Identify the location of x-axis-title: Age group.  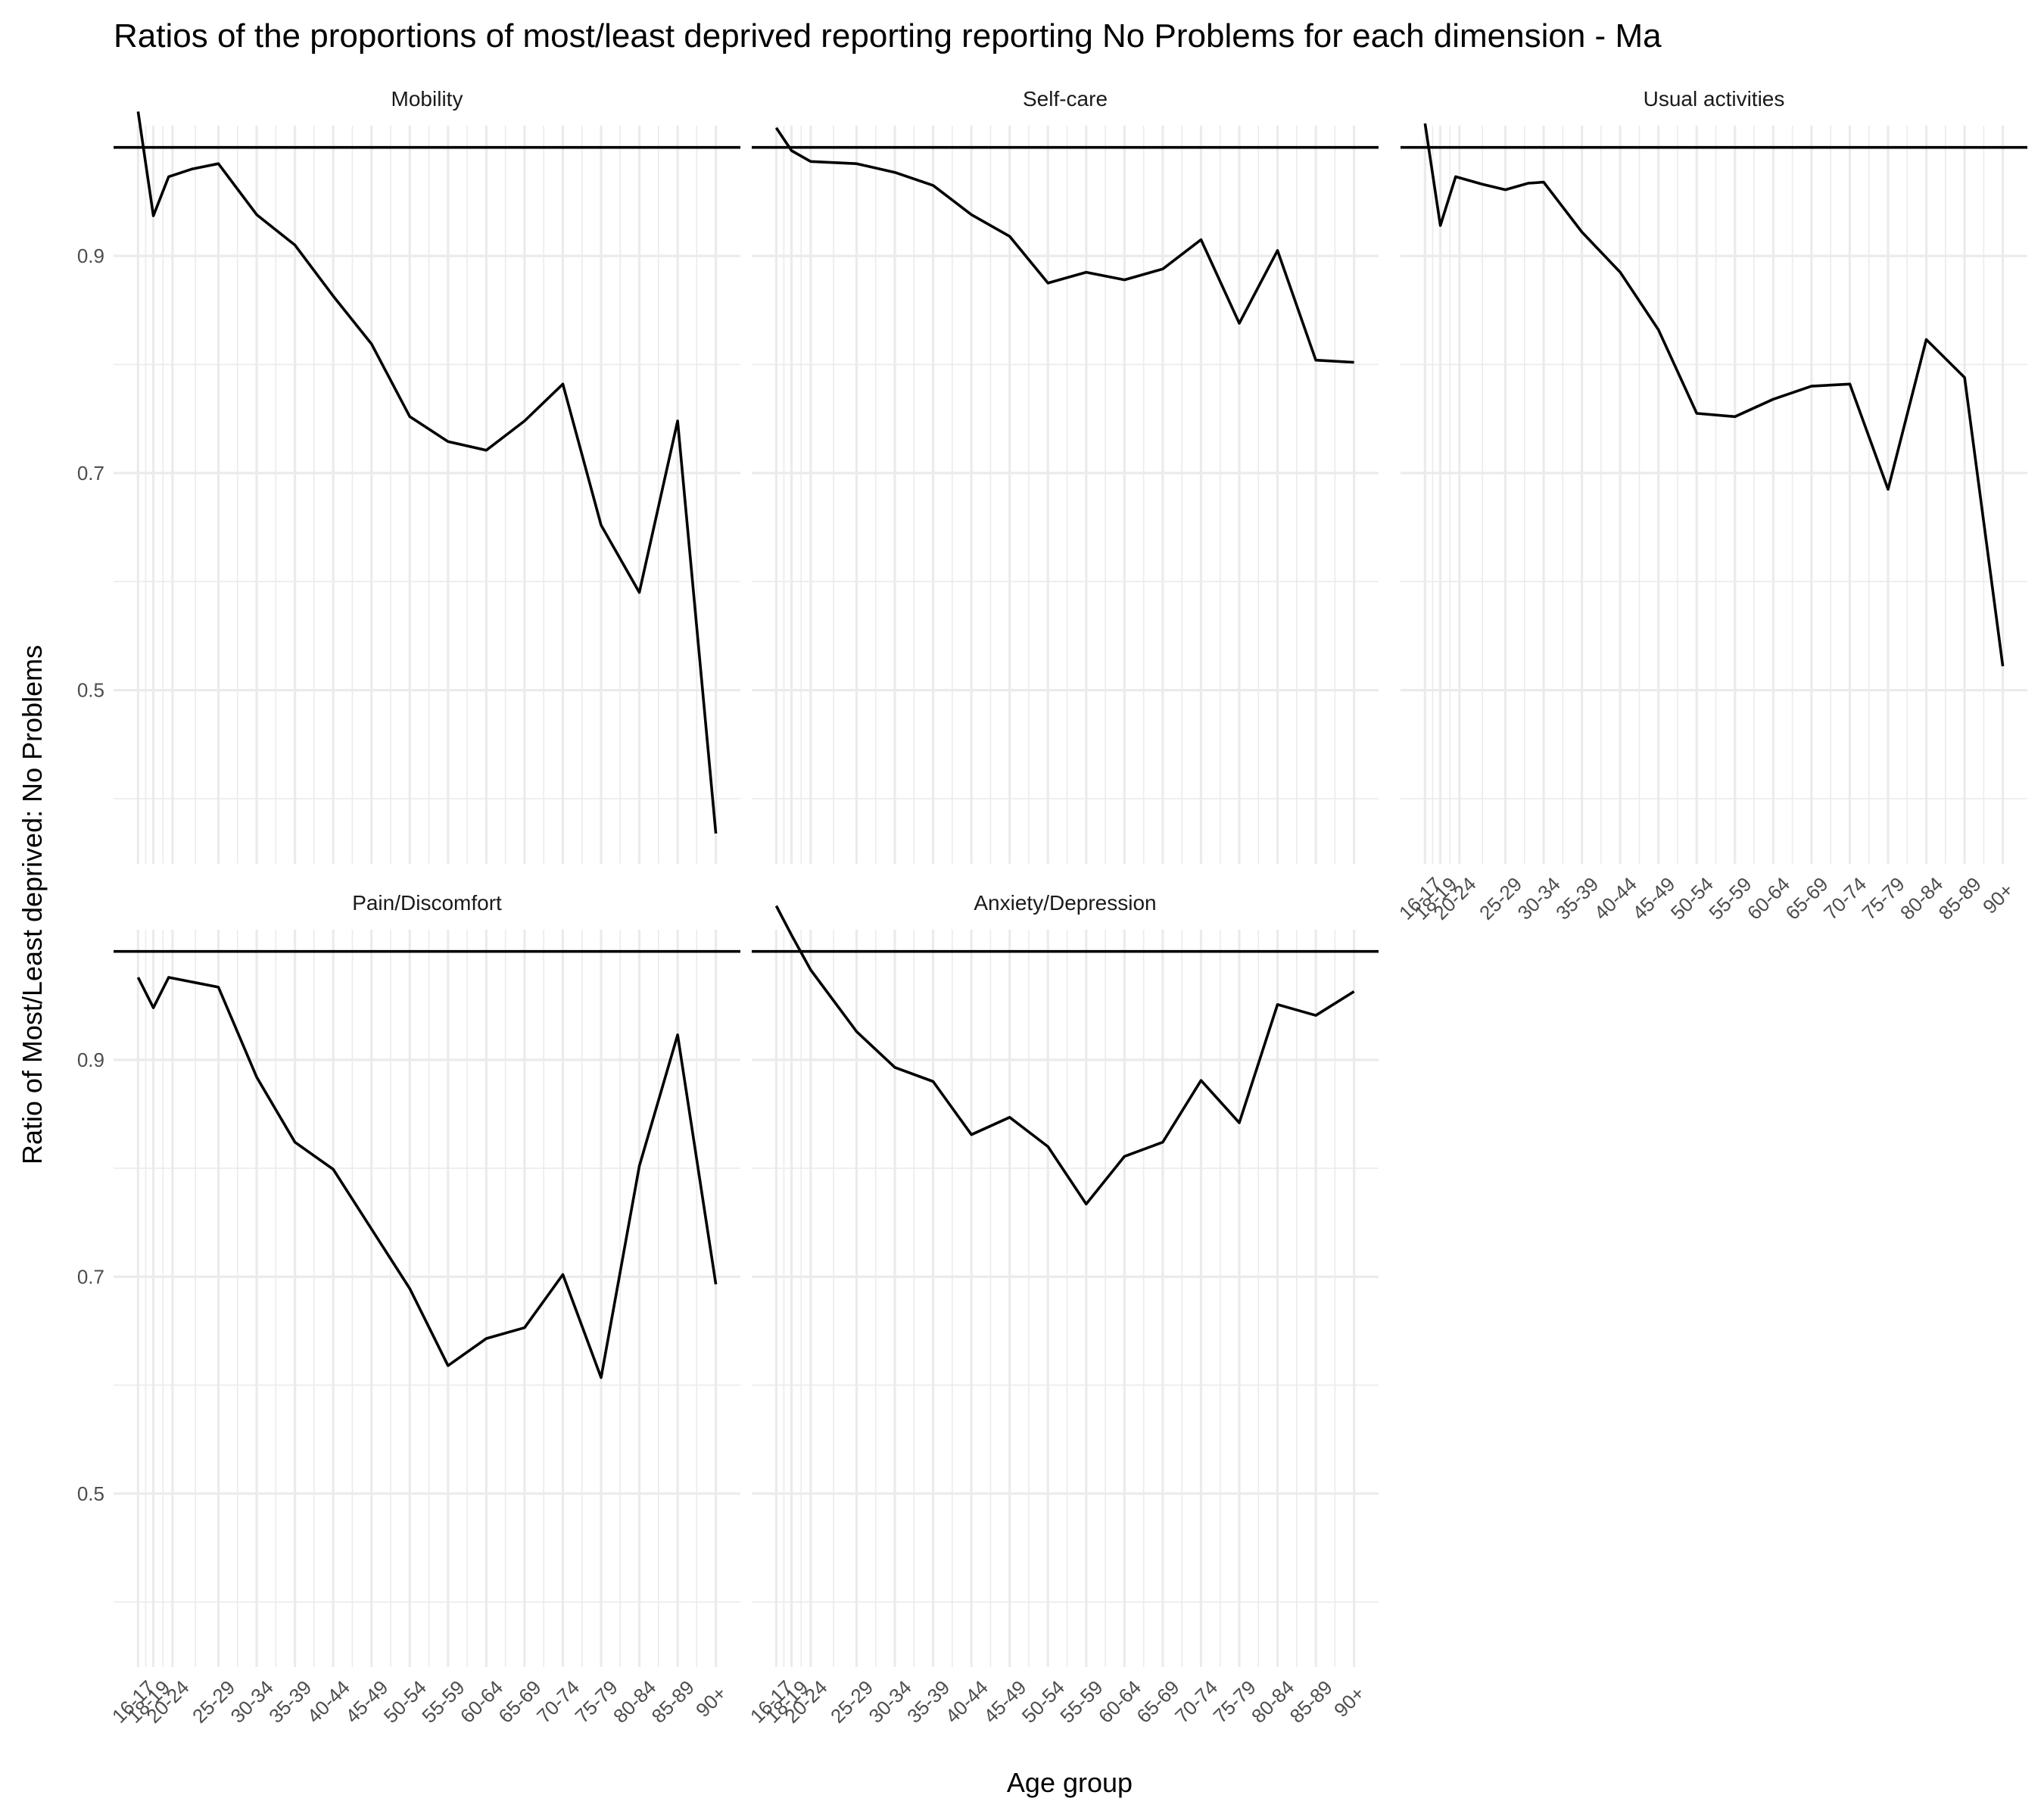
(1070, 1782).